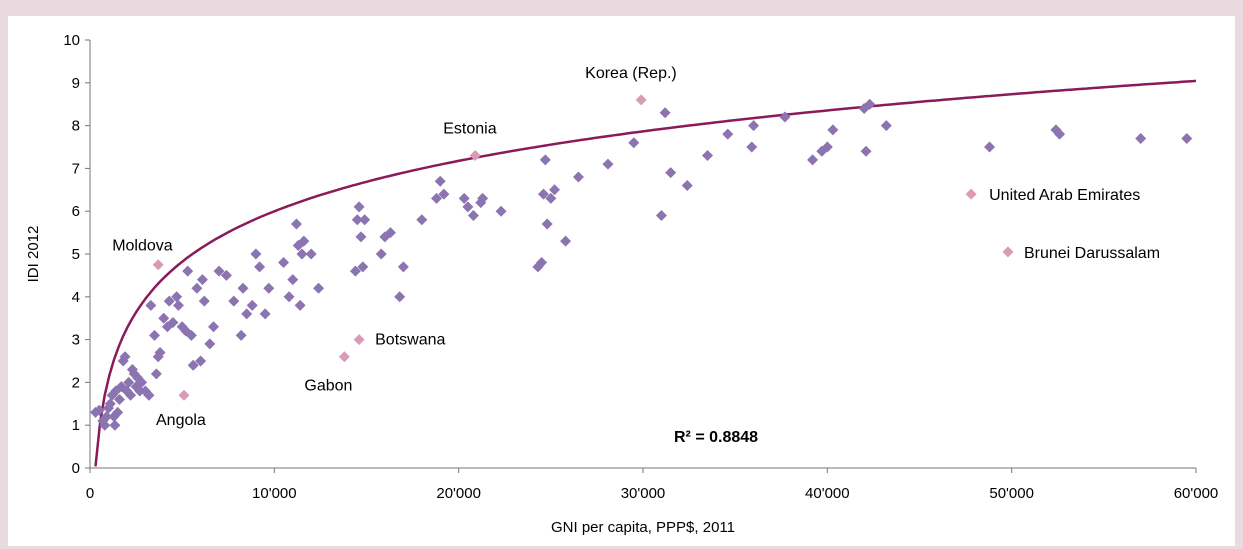 Image resolution: width=1243 pixels, height=549 pixels. What do you see at coordinates (142, 246) in the screenshot?
I see `point-annotation: Moldova` at bounding box center [142, 246].